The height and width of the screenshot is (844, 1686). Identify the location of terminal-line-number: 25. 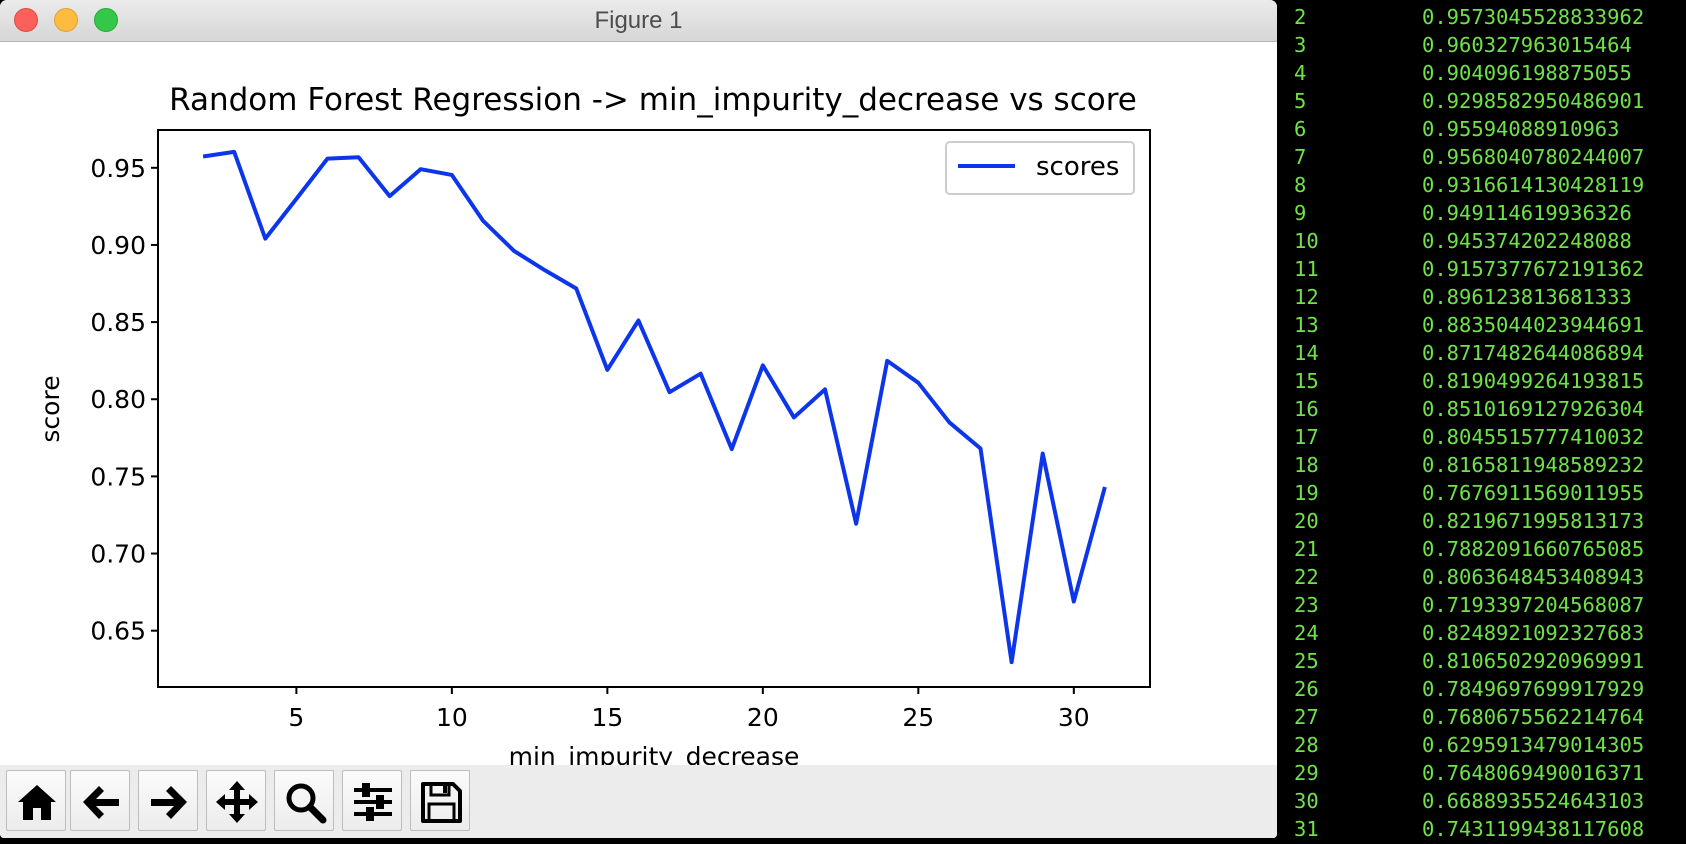
(1306, 661).